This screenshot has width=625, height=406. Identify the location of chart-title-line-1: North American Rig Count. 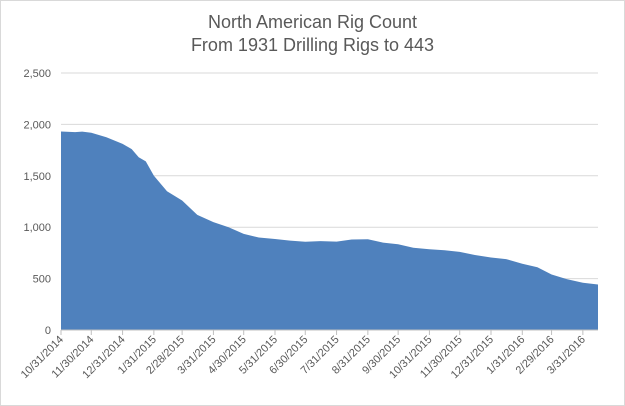
(312, 22).